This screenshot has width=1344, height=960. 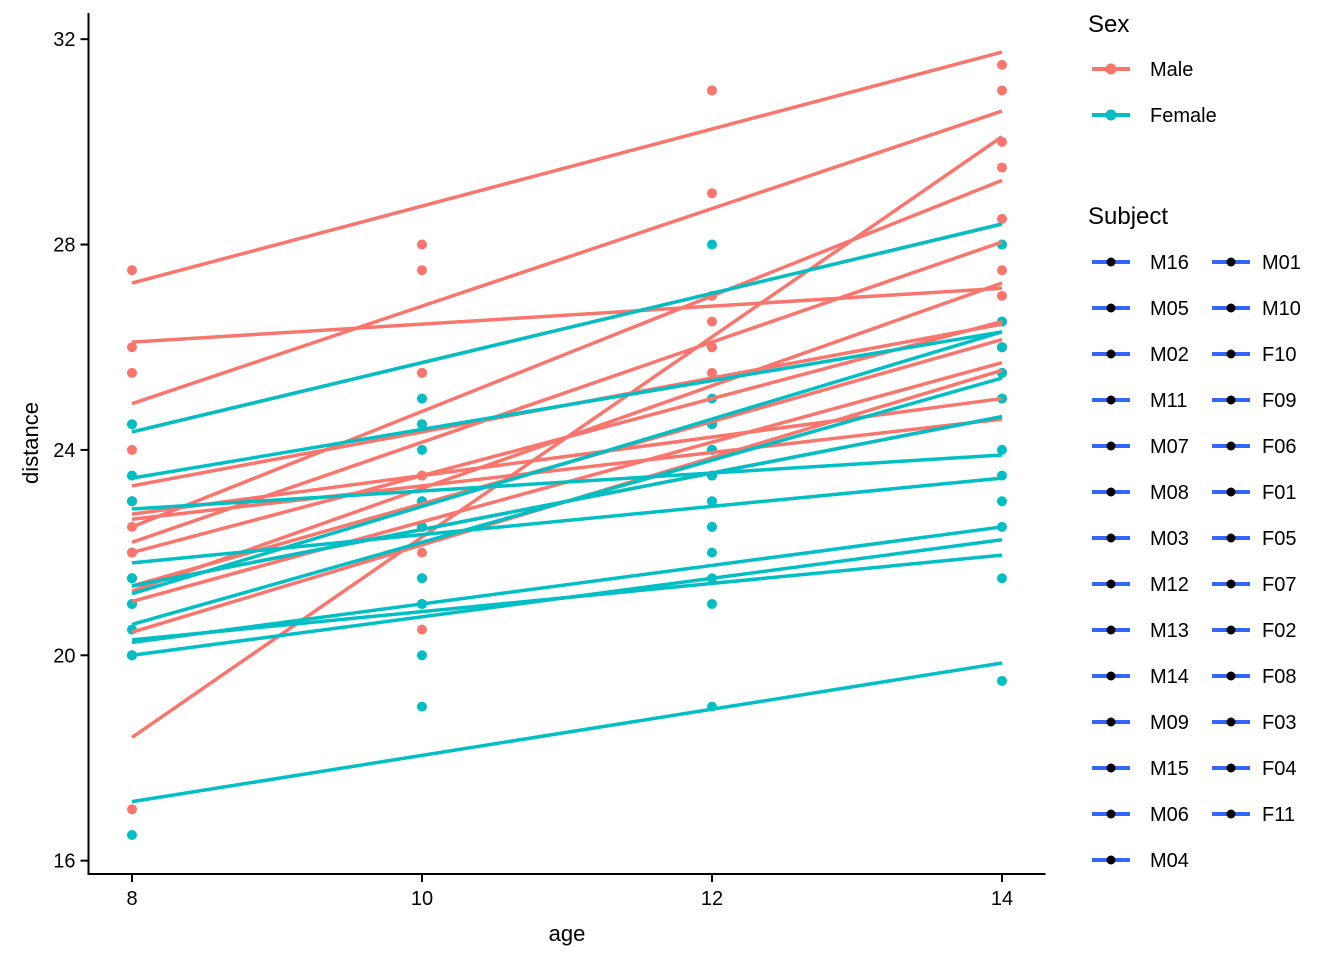 What do you see at coordinates (422, 424) in the screenshot?
I see `data-point-F04` at bounding box center [422, 424].